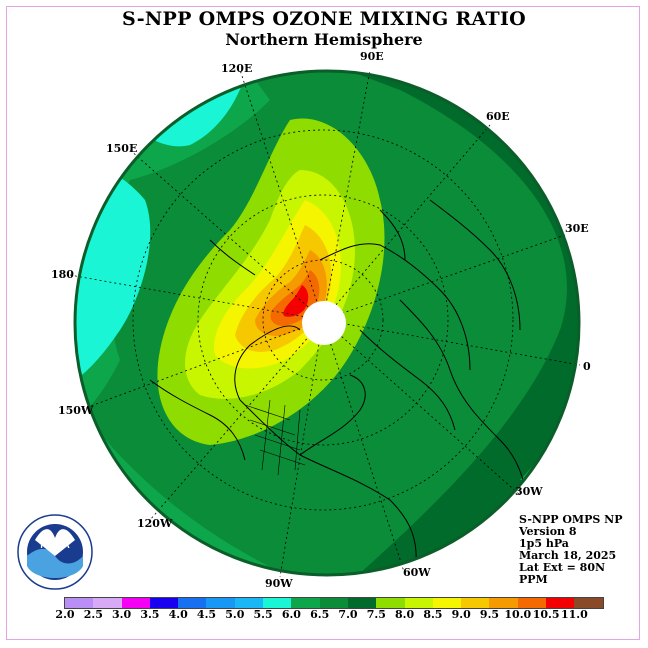 This screenshot has width=648, height=648. I want to click on map-title: S-NPP OMPS OZONE MIXING RATIO, so click(324, 19).